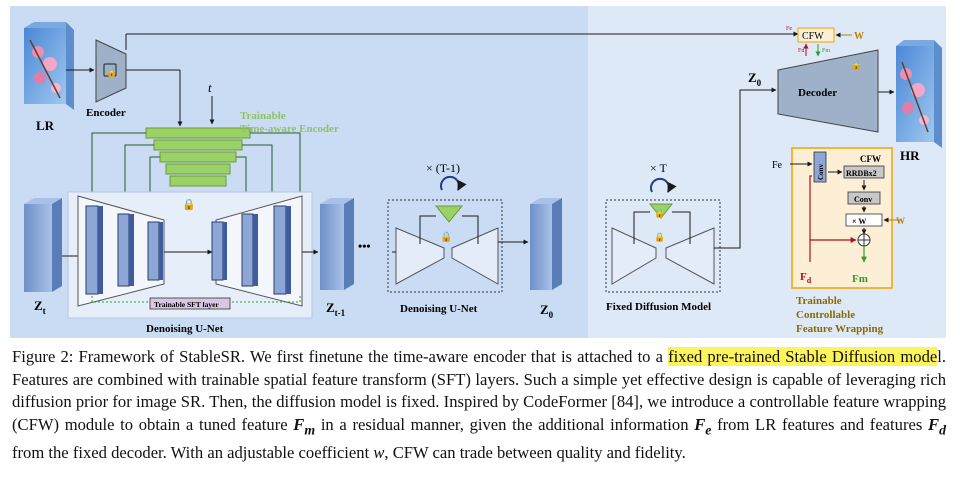 The width and height of the screenshot is (960, 487). I want to click on z0-label: Z0, so click(547, 311).